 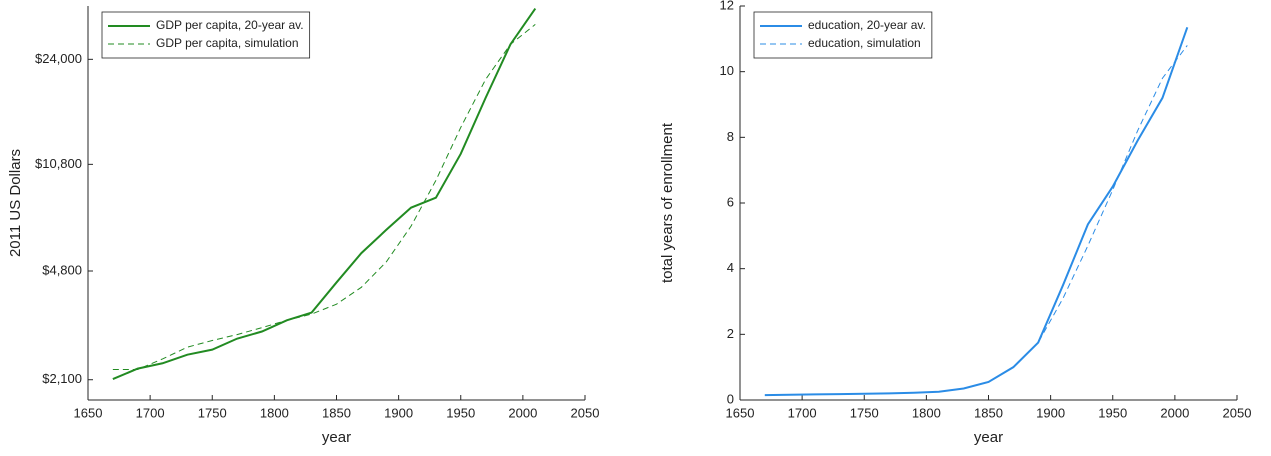 I want to click on y-axis-label: total years of enrollment, so click(x=667, y=202).